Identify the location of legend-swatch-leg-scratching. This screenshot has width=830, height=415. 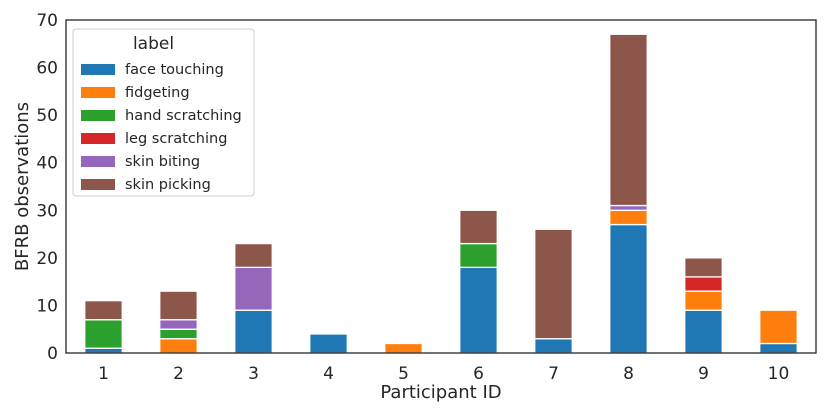
(98, 138).